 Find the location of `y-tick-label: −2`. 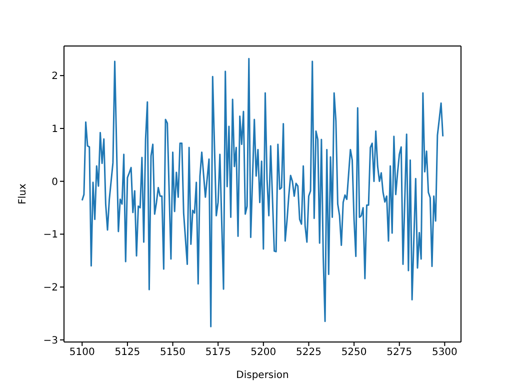

y-tick-label: −2 is located at coordinates (50, 288).